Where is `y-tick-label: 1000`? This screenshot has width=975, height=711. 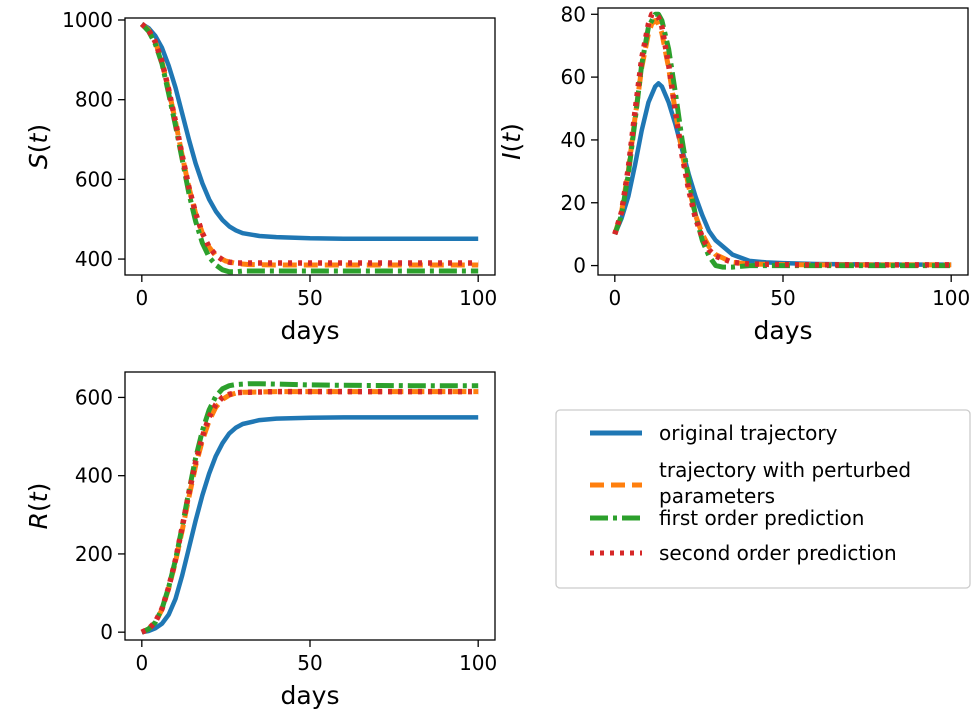
y-tick-label: 1000 is located at coordinates (87, 20).